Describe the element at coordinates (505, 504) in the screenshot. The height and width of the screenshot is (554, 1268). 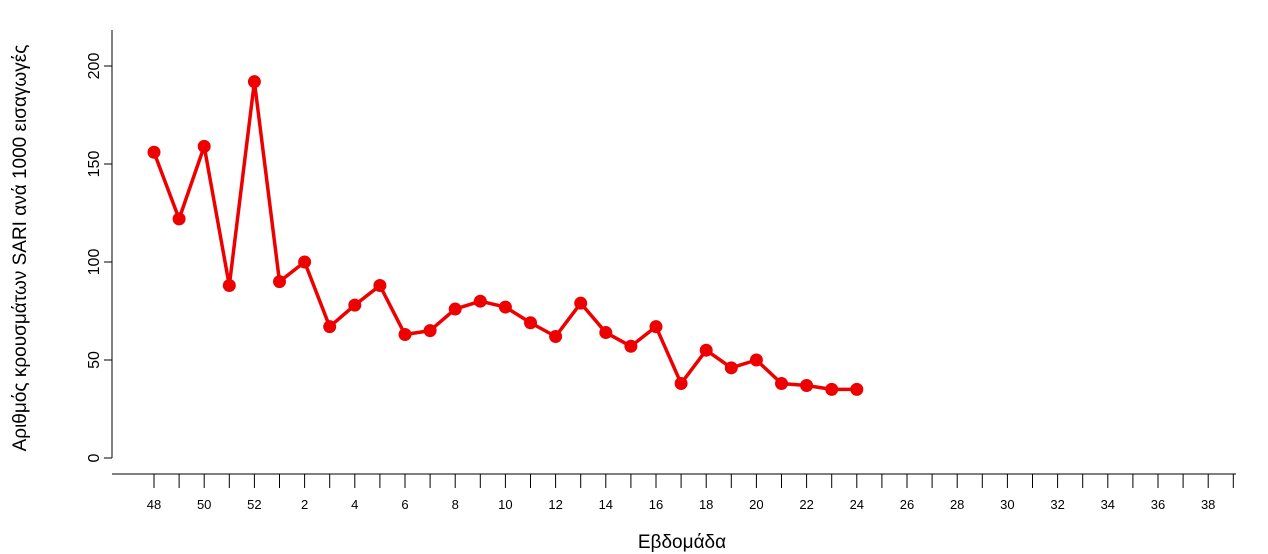
I see `x-tick-label: 10` at that location.